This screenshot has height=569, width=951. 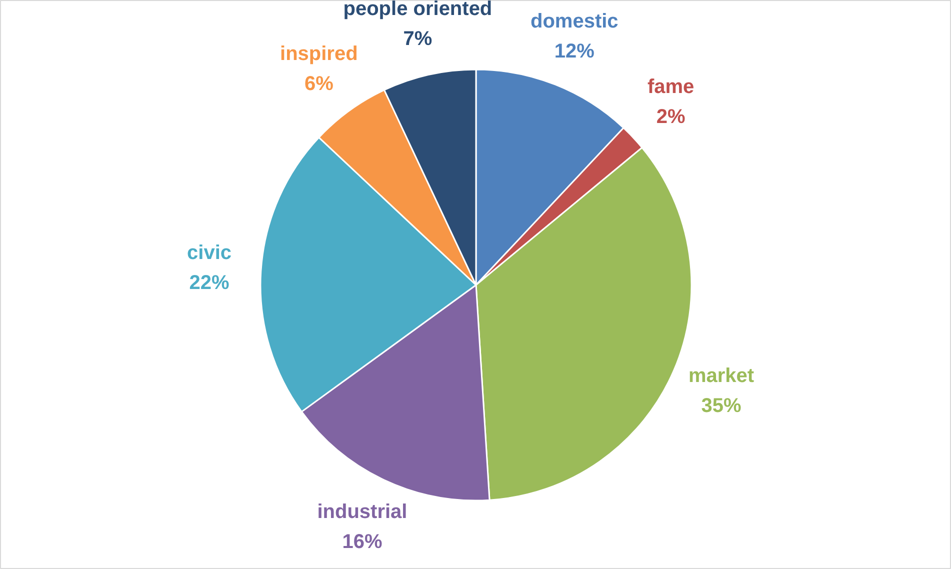 What do you see at coordinates (319, 83) in the screenshot?
I see `data-label: 6%` at bounding box center [319, 83].